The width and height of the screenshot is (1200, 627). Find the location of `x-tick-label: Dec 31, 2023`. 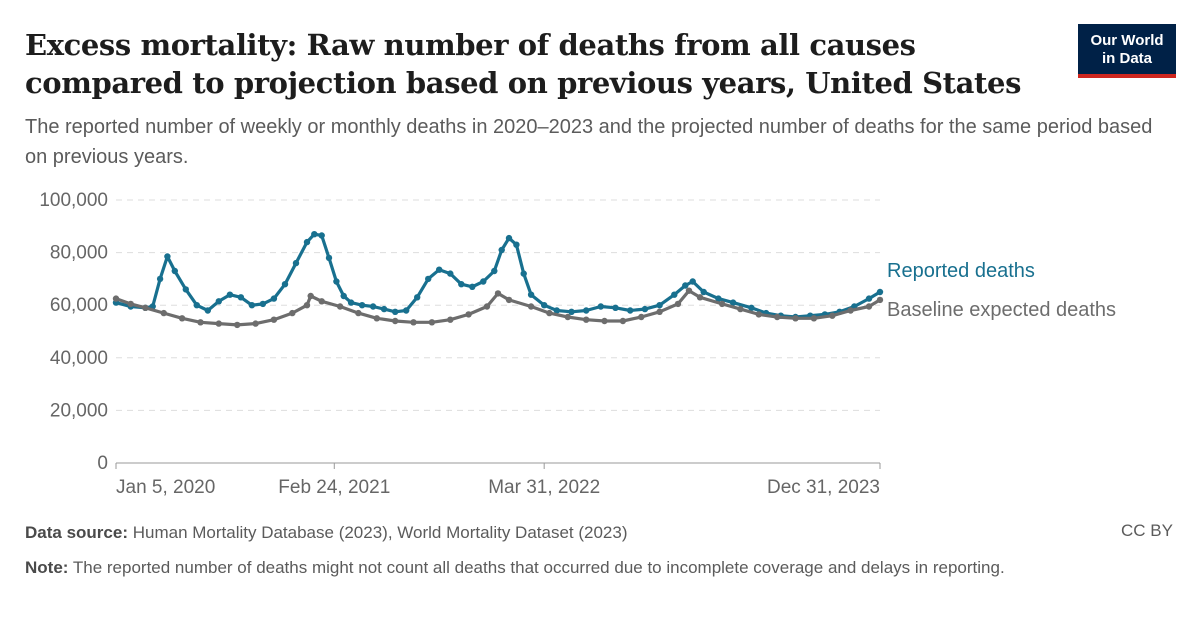

x-tick-label: Dec 31, 2023 is located at coordinates (823, 487).